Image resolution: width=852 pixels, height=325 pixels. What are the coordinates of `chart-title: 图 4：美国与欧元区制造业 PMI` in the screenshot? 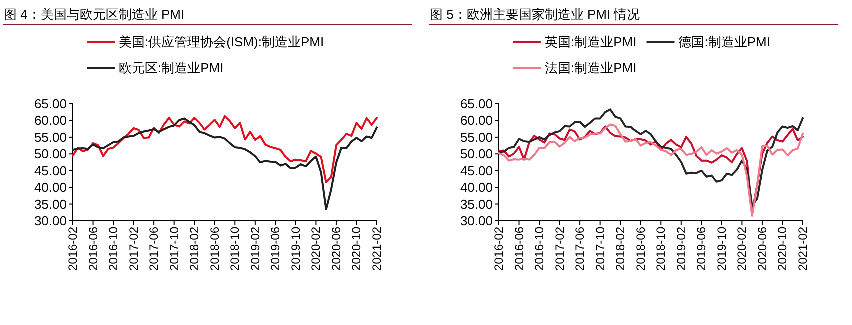 It's located at (94, 14).